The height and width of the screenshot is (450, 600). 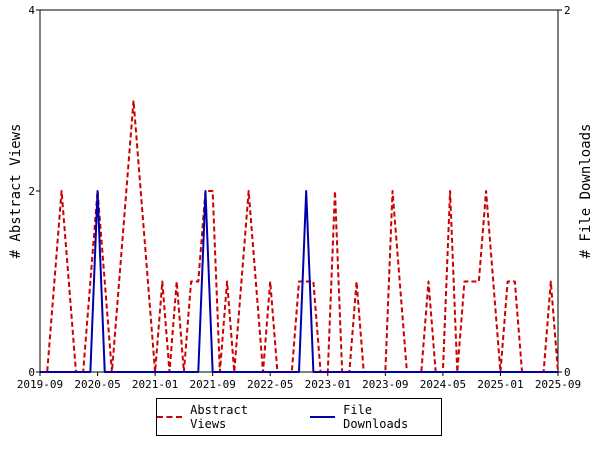 What do you see at coordinates (323, 417) in the screenshot?
I see `legend-swatch-file-downloads` at bounding box center [323, 417].